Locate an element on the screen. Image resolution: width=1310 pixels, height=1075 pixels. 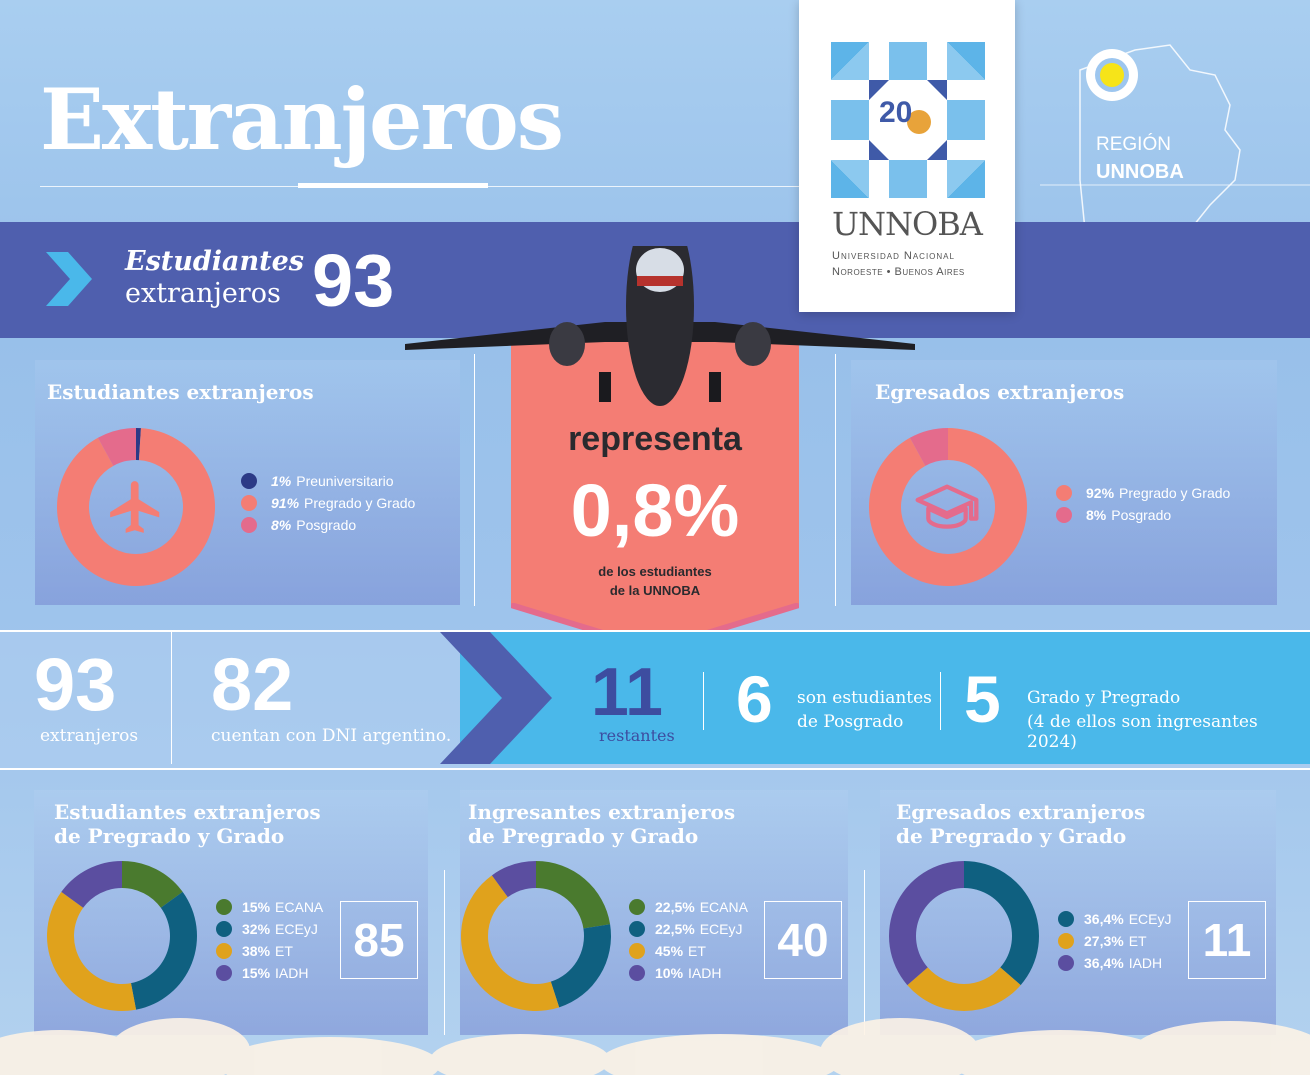
share-caption2: de la UNNOBA is located at coordinates (655, 590).